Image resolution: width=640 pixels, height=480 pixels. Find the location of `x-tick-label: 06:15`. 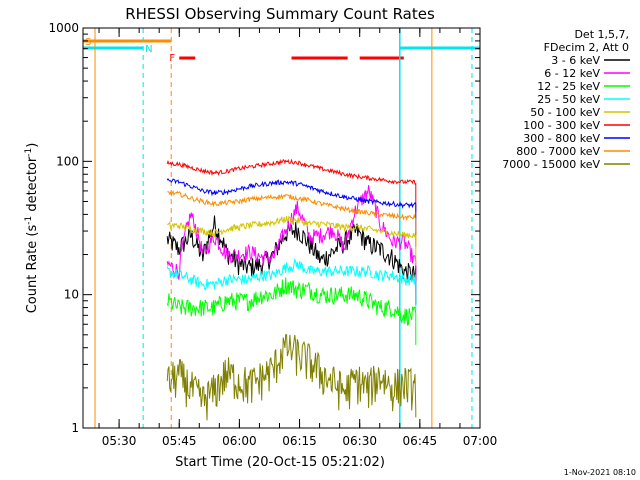

x-tick-label: 06:15 is located at coordinates (299, 441).